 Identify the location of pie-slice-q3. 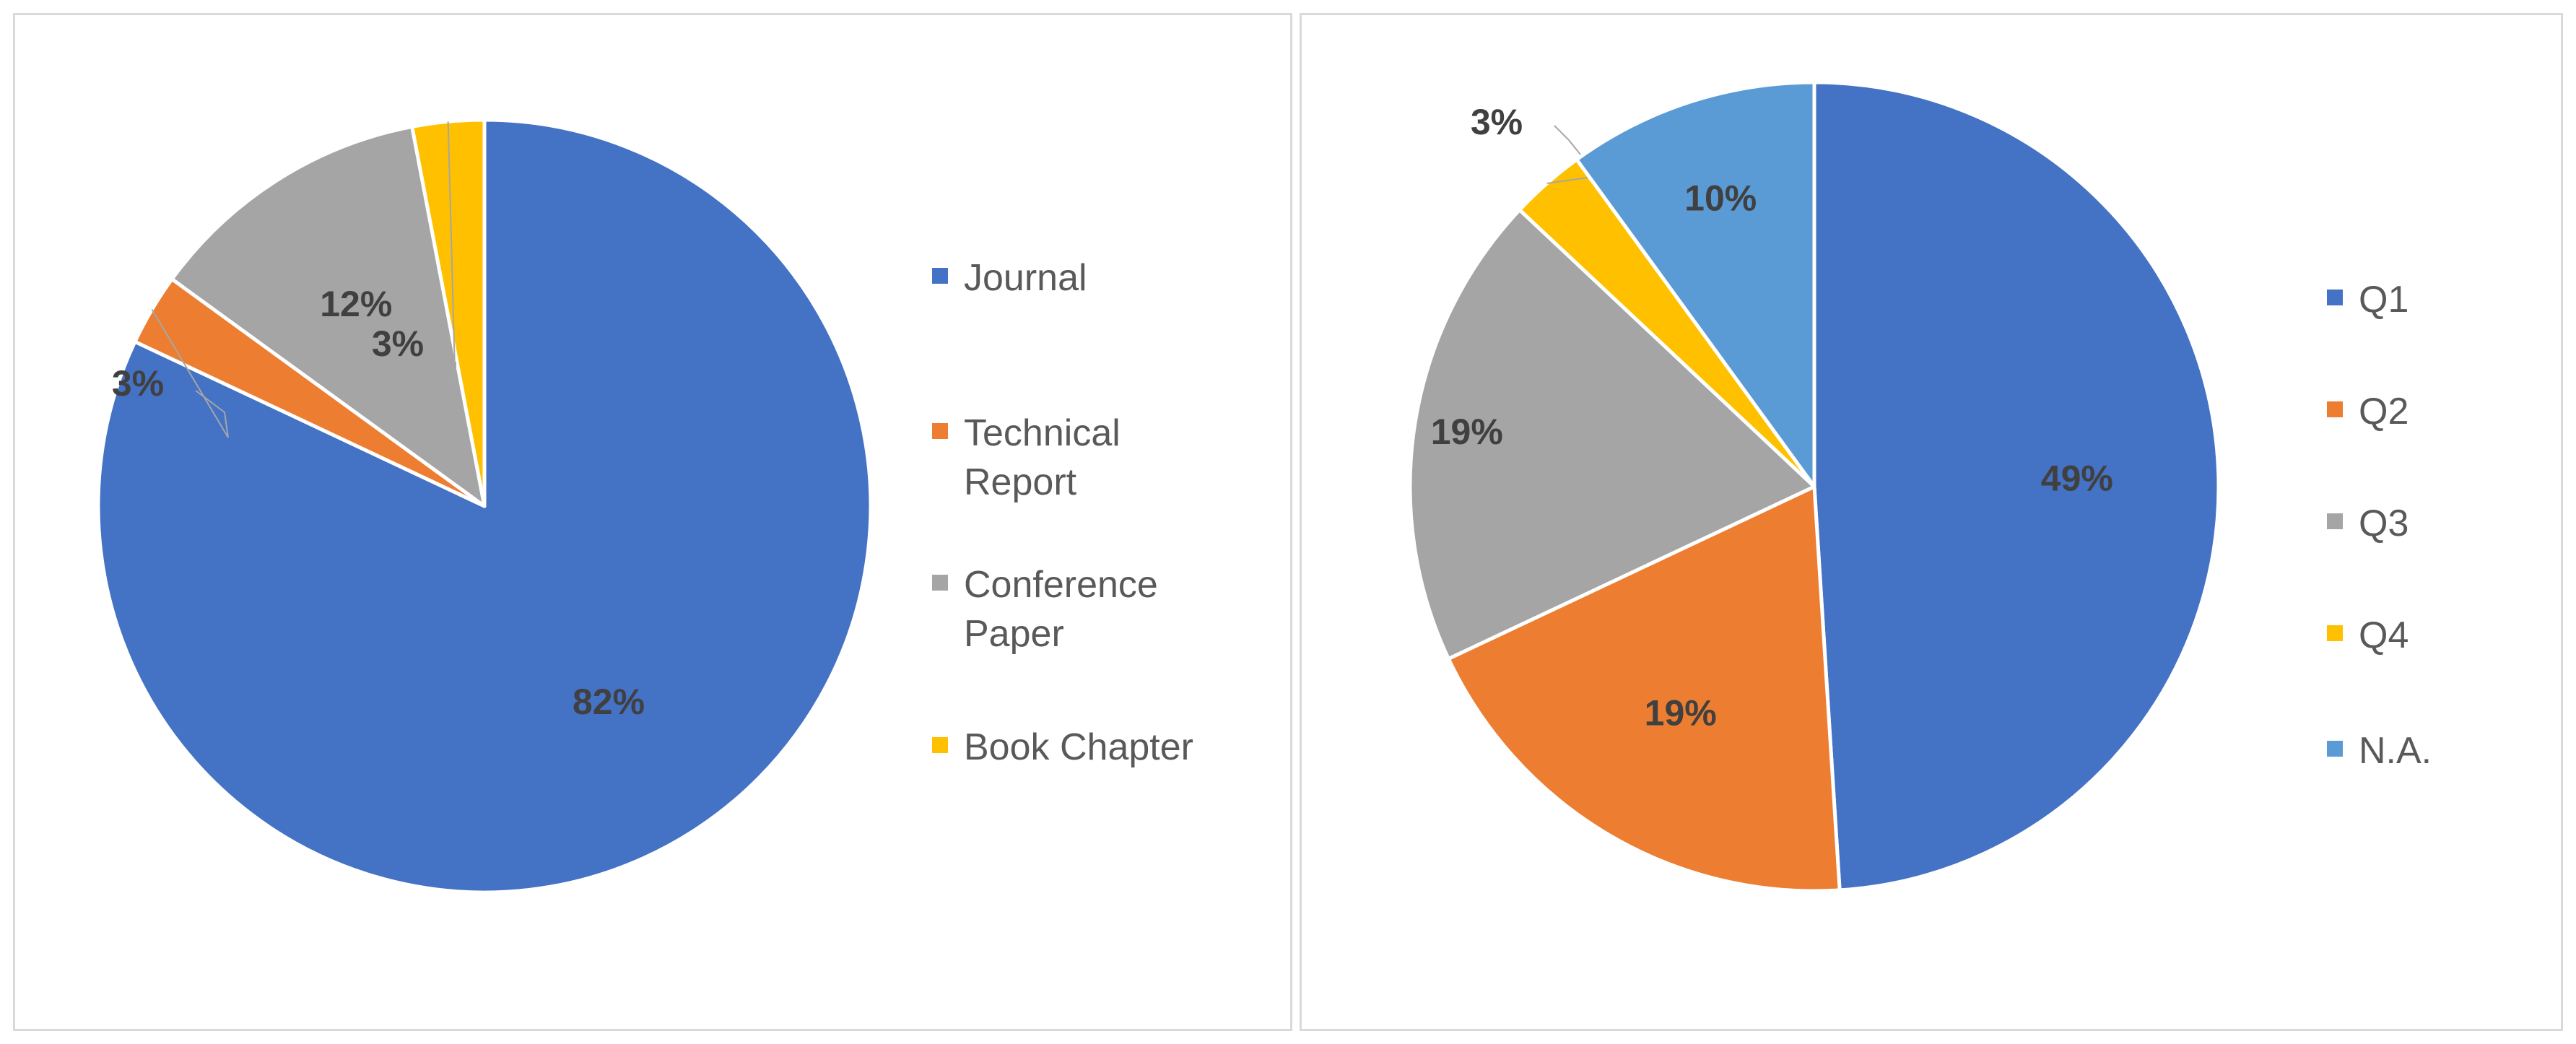
(1612, 434).